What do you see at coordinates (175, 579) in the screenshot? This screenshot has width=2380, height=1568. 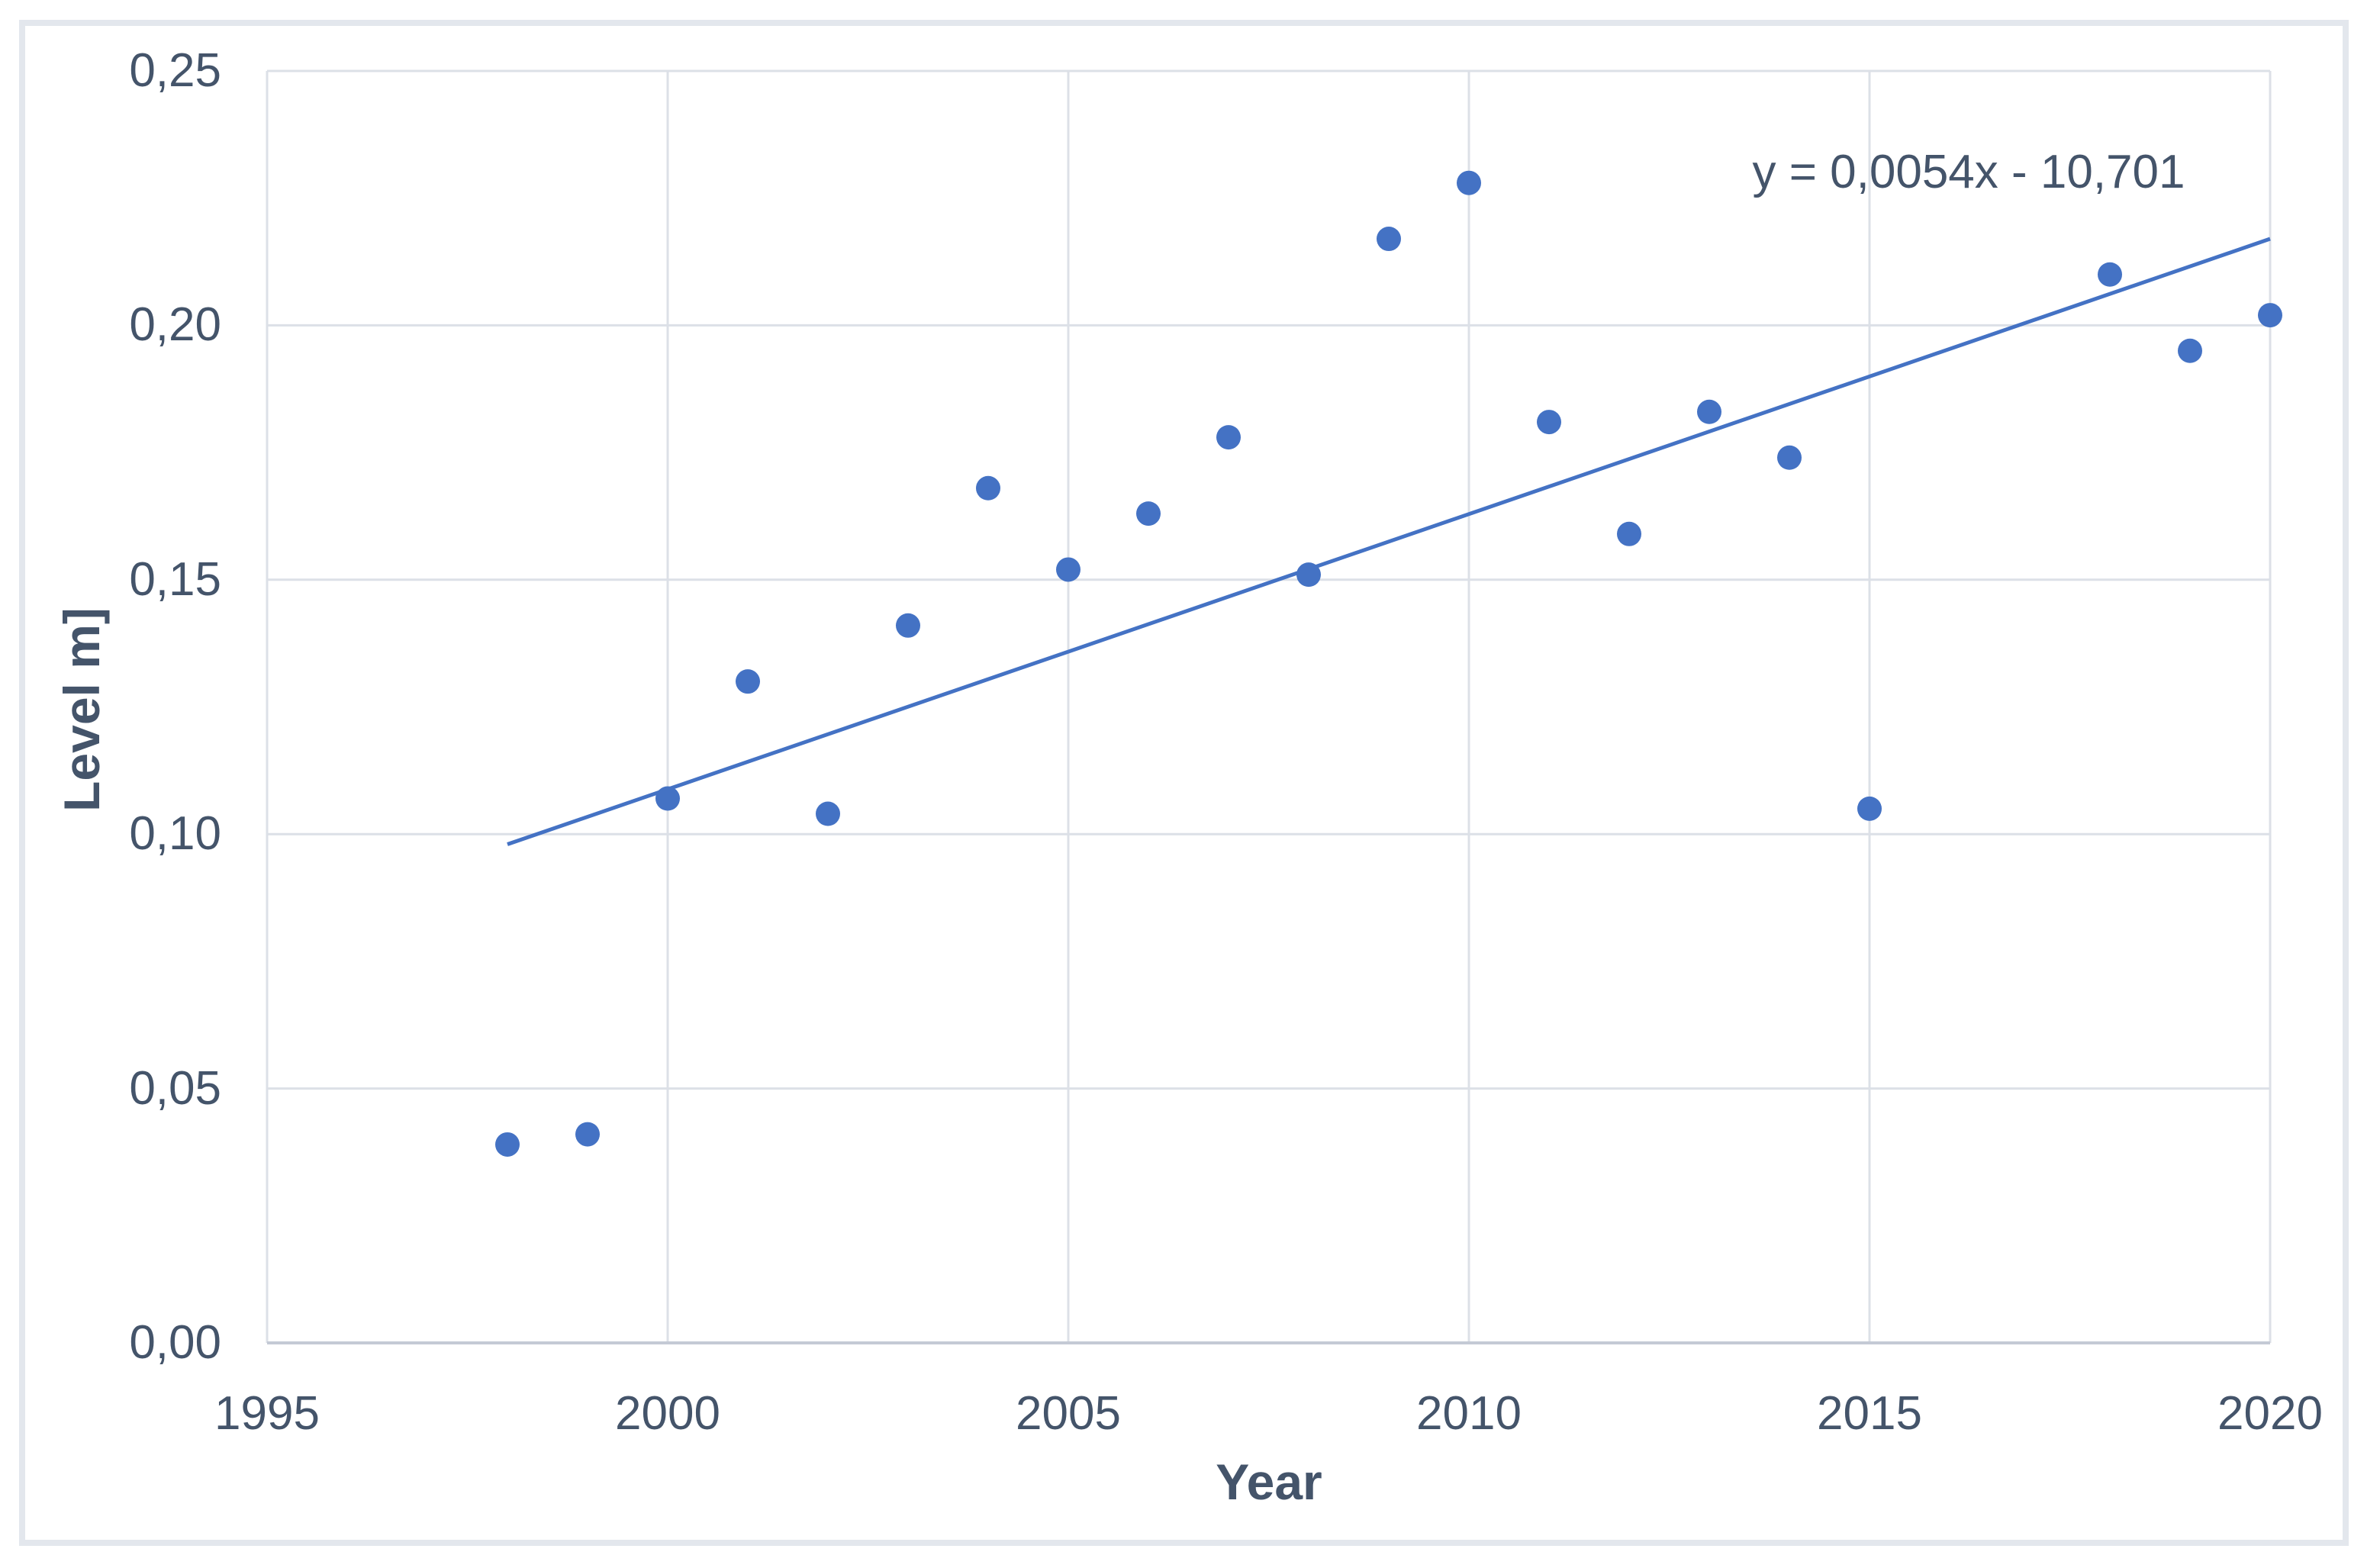 I see `y-tick-label: 0,15` at bounding box center [175, 579].